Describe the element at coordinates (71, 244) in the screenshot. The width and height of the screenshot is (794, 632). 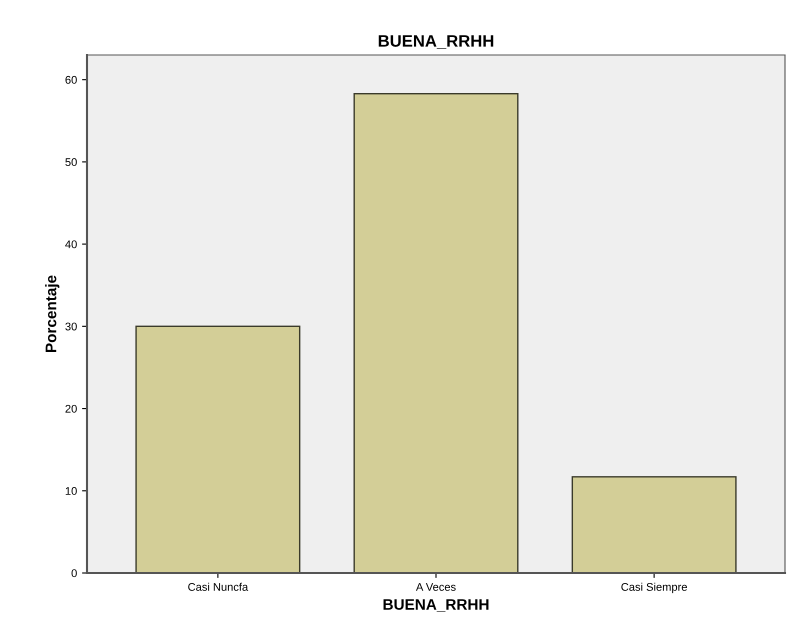
I see `y-tick-label: 40` at that location.